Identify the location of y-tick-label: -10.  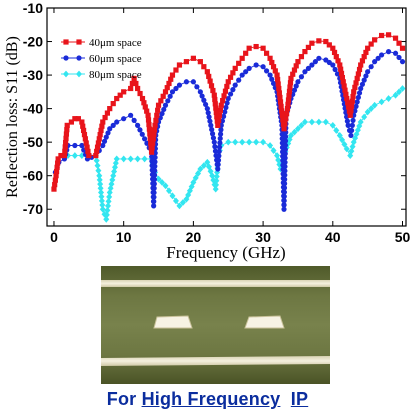
(33, 8).